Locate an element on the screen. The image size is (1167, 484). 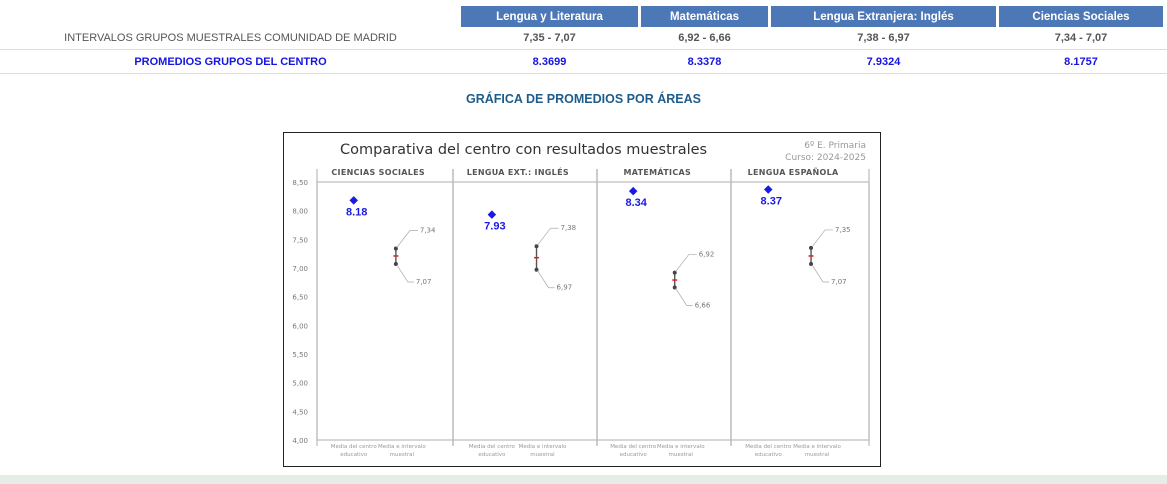
row-label: PROMEDIOS GRUPOS DEL CENTRO is located at coordinates (230, 61).